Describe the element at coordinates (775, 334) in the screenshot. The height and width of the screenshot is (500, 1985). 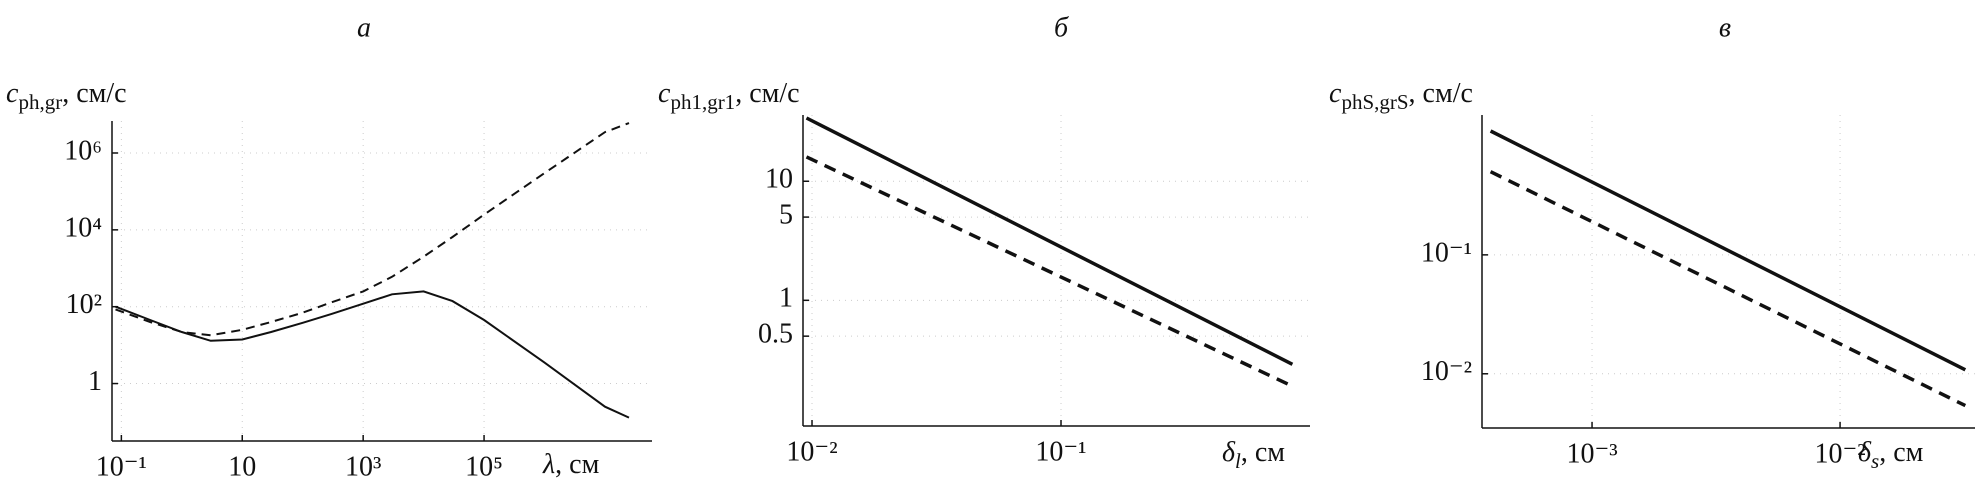
I see `y-tick-label: 0.5` at that location.